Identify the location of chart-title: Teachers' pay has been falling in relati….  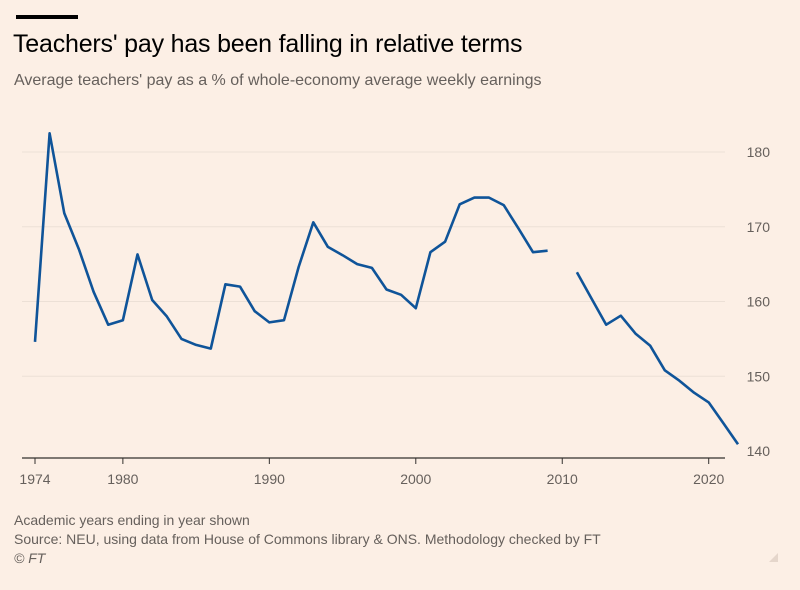
(268, 44).